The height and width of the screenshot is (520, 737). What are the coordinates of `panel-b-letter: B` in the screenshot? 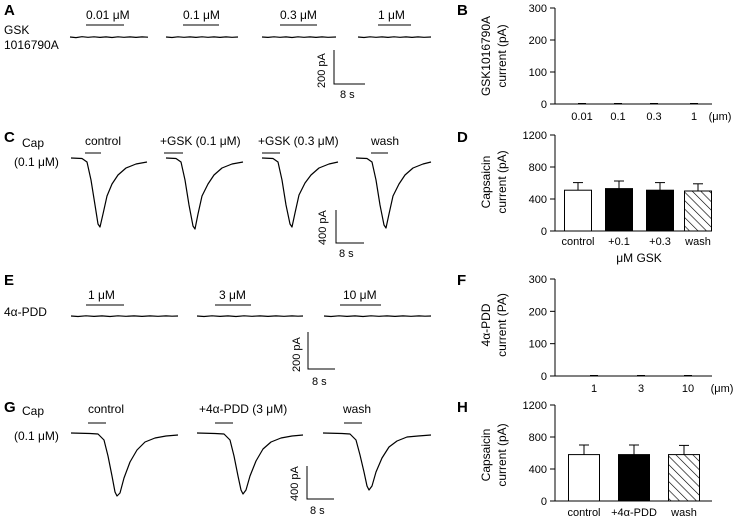 It's located at (462, 10).